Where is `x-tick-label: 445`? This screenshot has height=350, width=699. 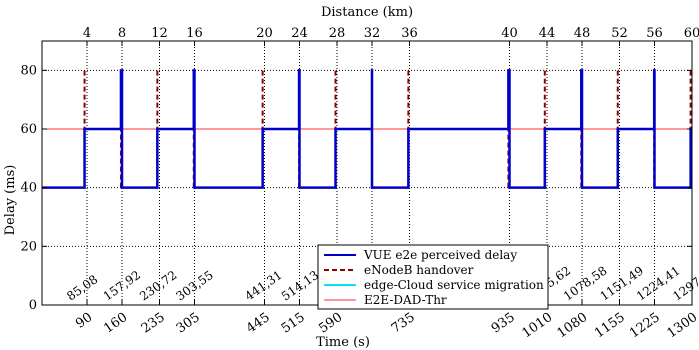 x-tick-label: 445 is located at coordinates (258, 323).